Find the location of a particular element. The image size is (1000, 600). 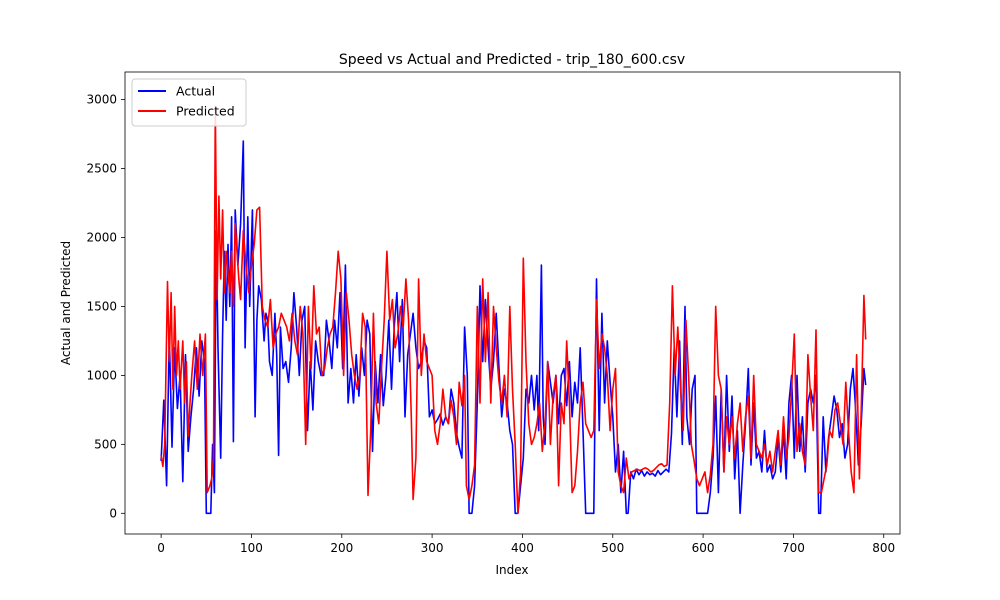

x-tick-label: 100 is located at coordinates (251, 548).